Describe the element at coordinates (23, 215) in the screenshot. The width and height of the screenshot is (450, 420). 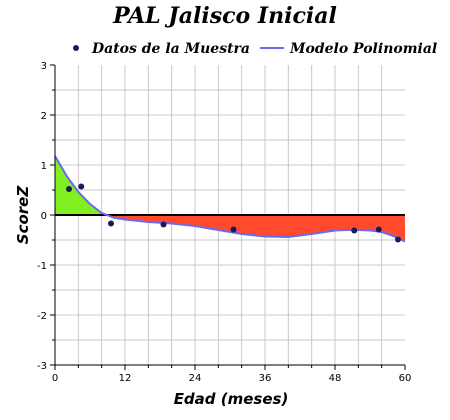
I see `y-axis-label: ScoreZ` at that location.